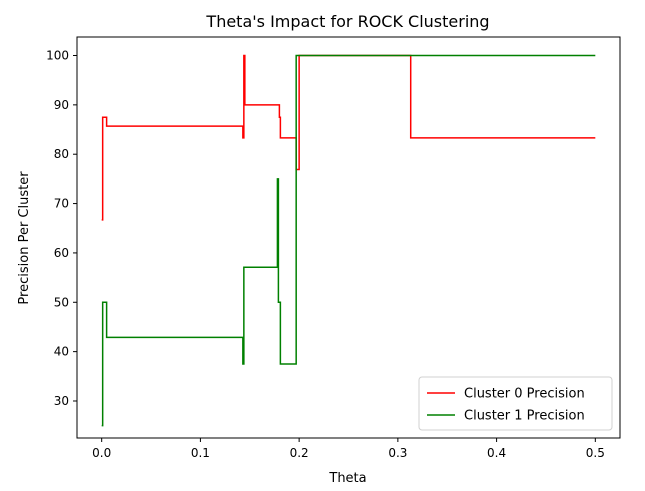 This screenshot has height=491, width=645. Describe the element at coordinates (61, 352) in the screenshot. I see `y-tick-label: 40` at that location.